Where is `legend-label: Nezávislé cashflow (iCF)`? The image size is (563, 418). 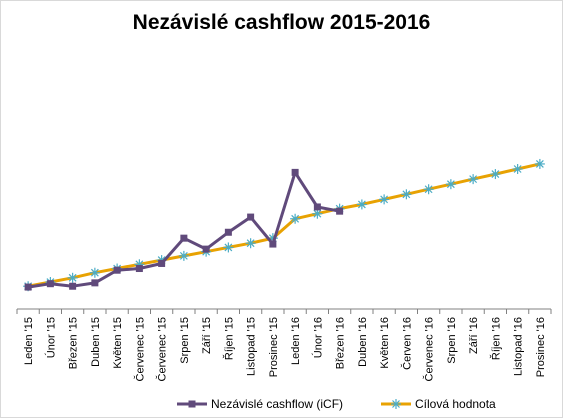
legend-label: Nezávislé cashflow (iCF) is located at coordinates (277, 404).